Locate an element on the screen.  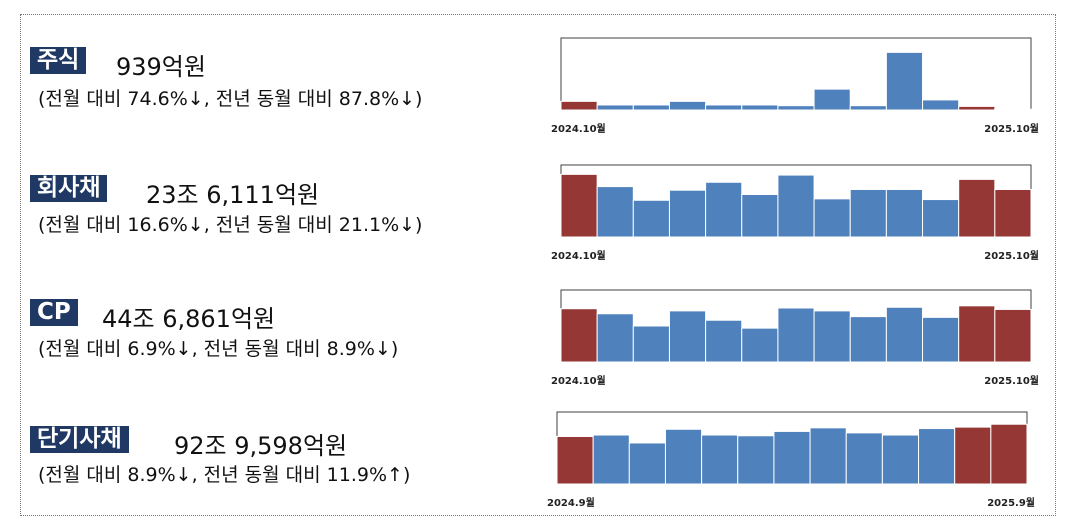
section-label: 단기사채 is located at coordinates (79, 439).